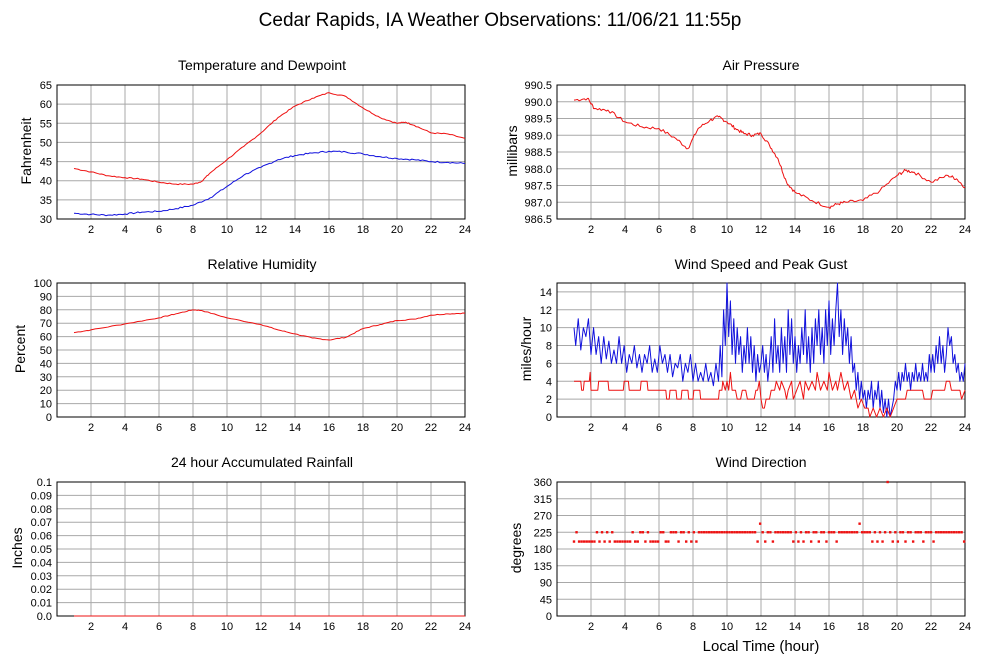  What do you see at coordinates (682, 318) in the screenshot?
I see `panel-wind-speed: Wind Speed and Peak Gust miles/hour` at bounding box center [682, 318].